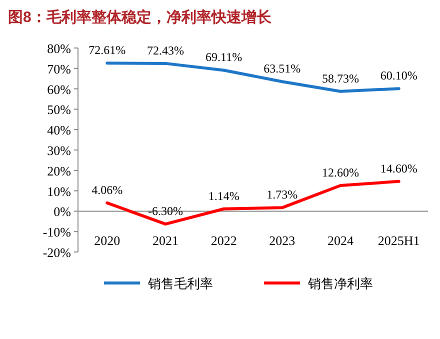  Describe the element at coordinates (107, 50) in the screenshot. I see `data-label: 72.61%` at that location.